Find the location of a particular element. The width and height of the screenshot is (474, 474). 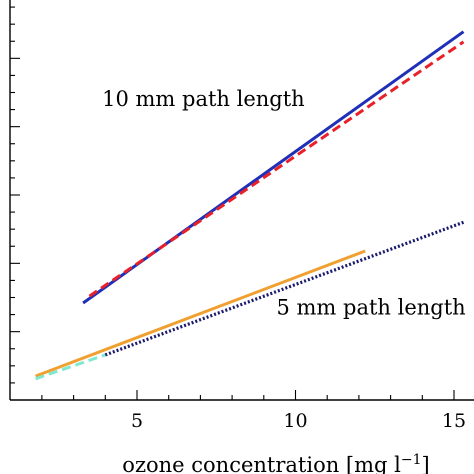

tick-labels: 5 10 15 is located at coordinates (298, 421).